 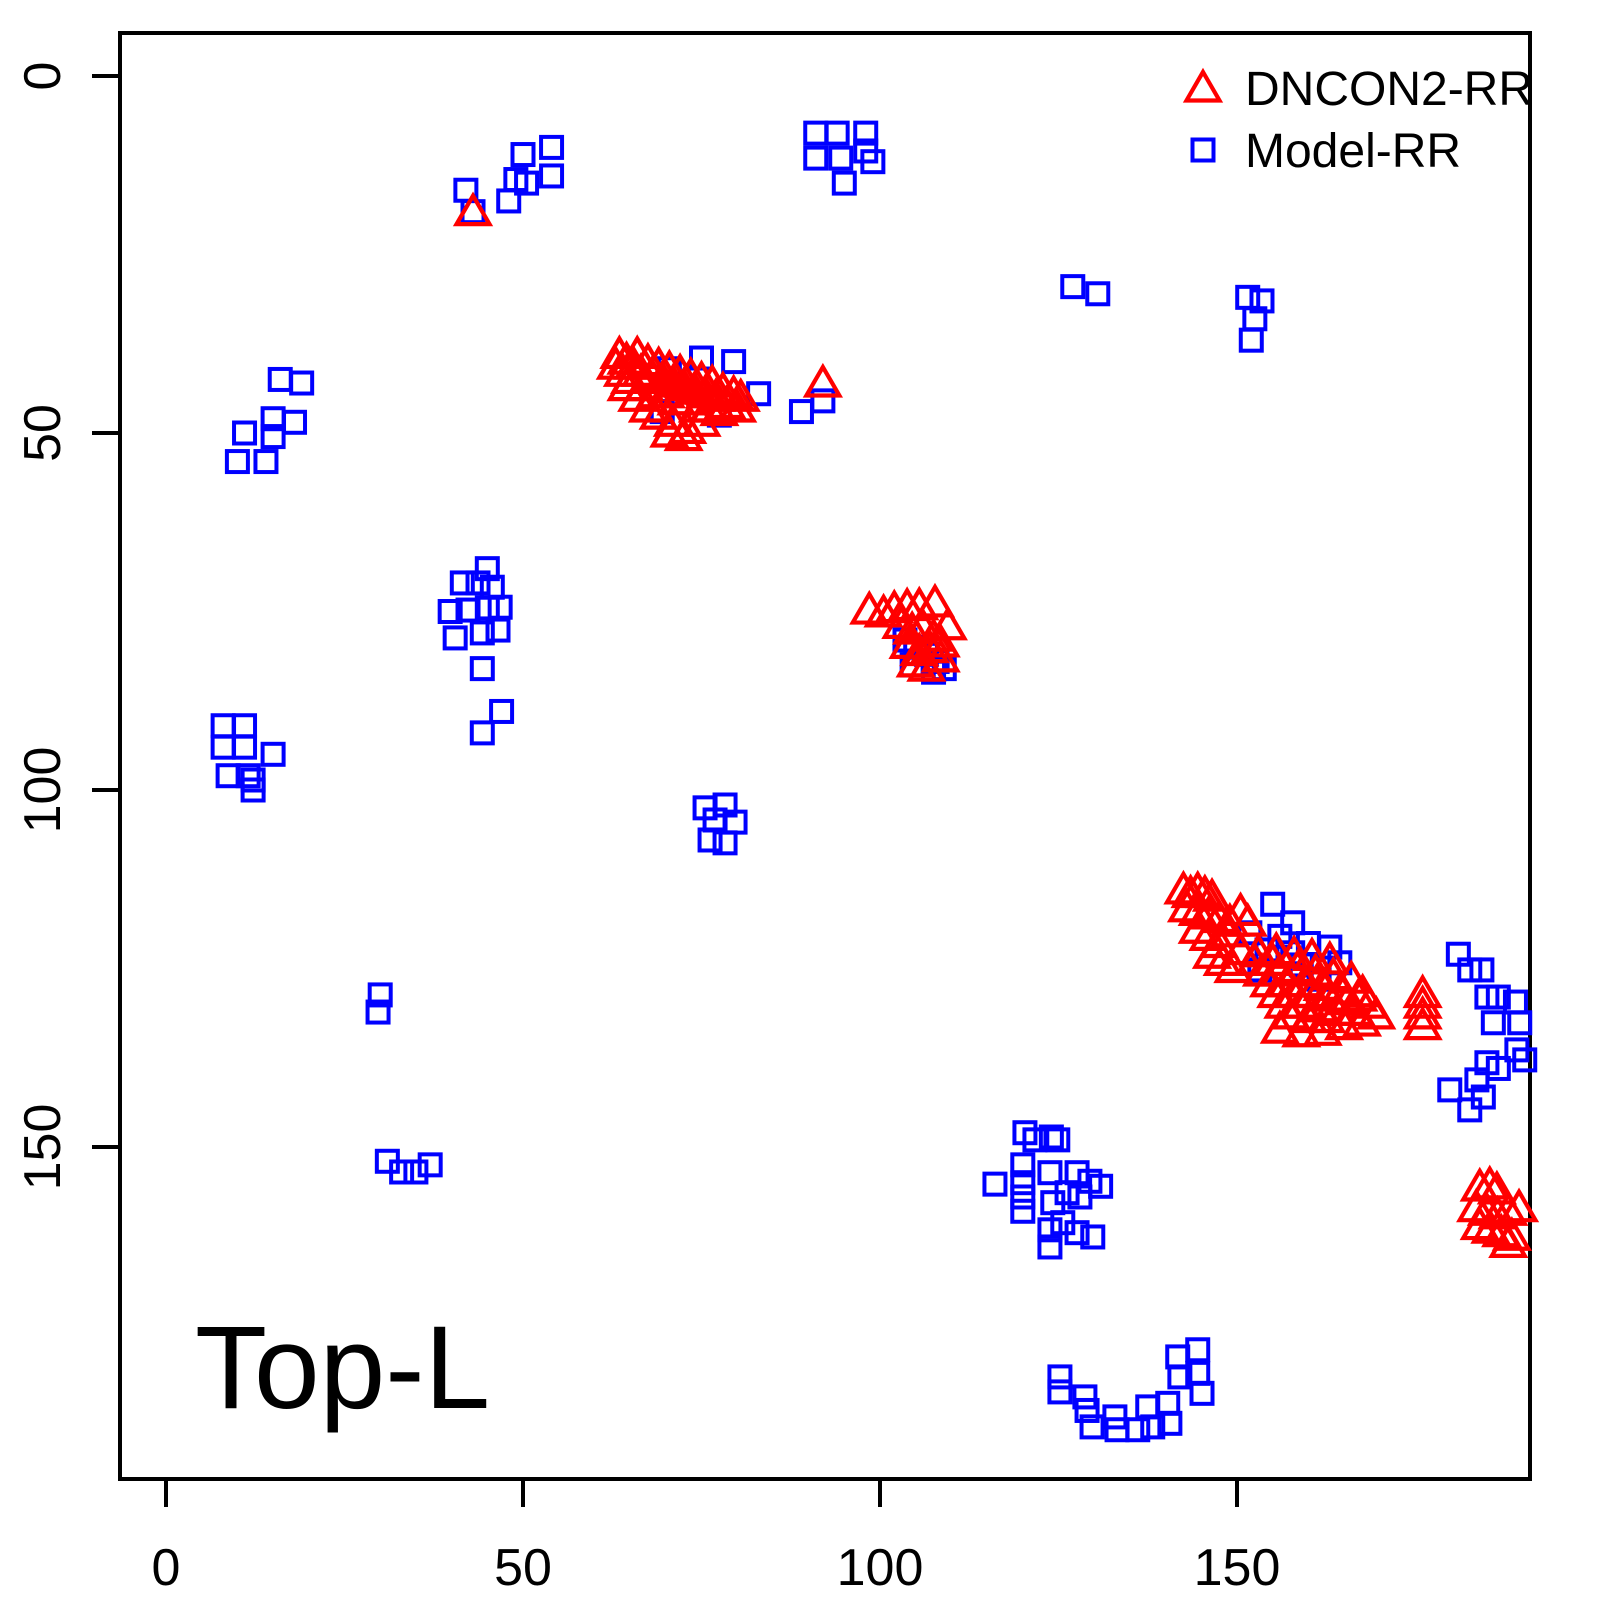 I want to click on x-tick-label: 50, so click(x=523, y=1568).